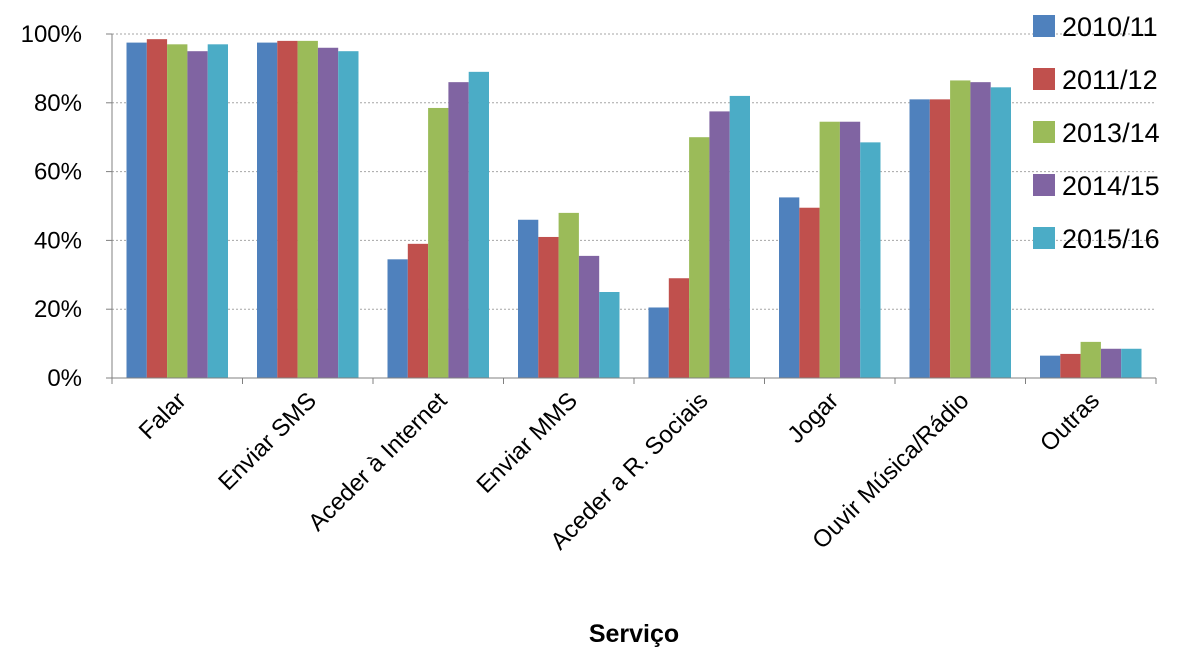  What do you see at coordinates (58, 309) in the screenshot?
I see `y-tick-label: 20%` at bounding box center [58, 309].